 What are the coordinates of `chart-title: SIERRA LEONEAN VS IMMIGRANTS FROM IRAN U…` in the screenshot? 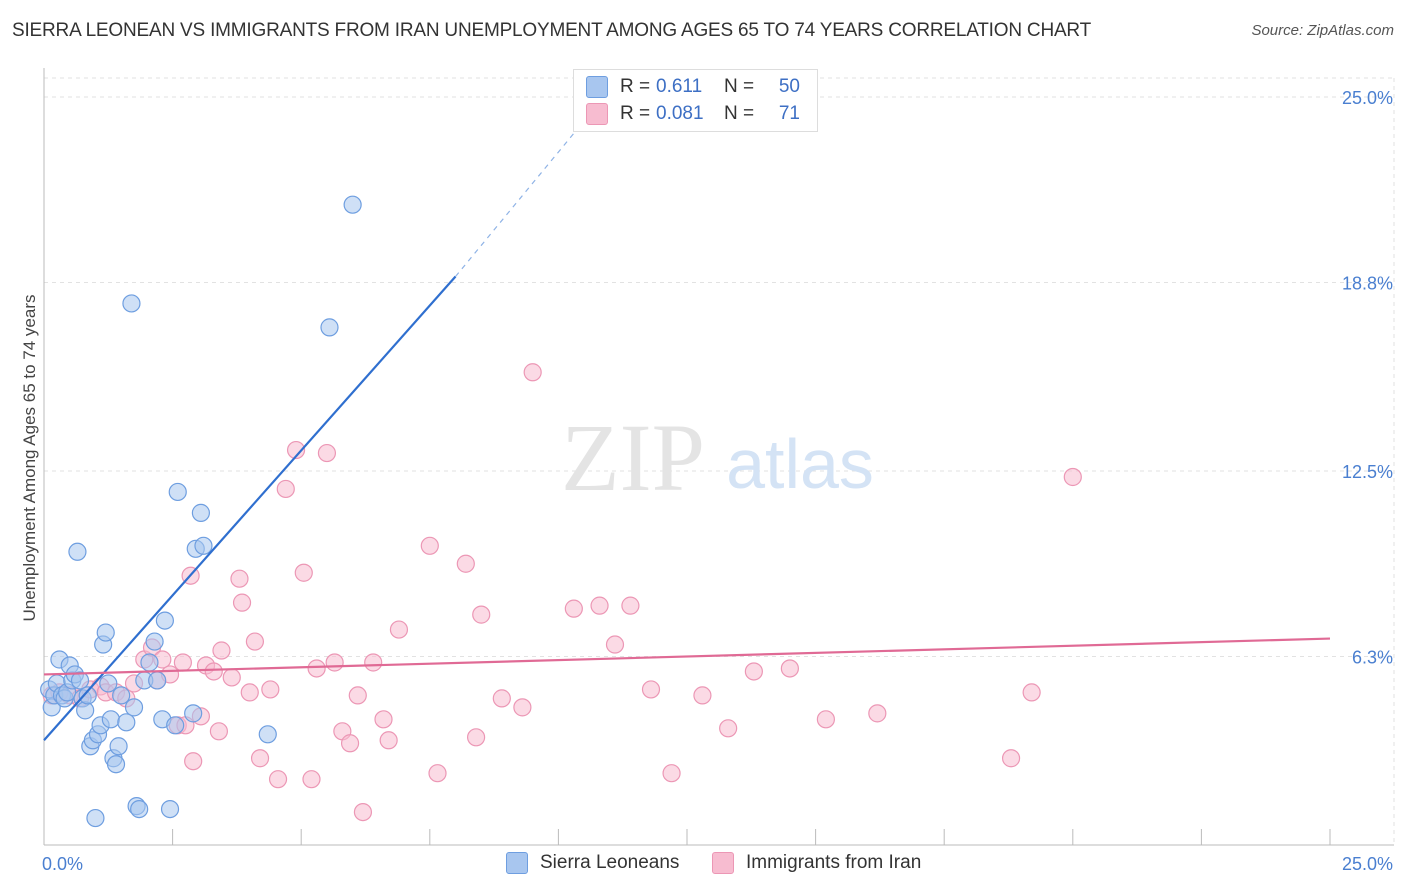 It's located at (552, 30).